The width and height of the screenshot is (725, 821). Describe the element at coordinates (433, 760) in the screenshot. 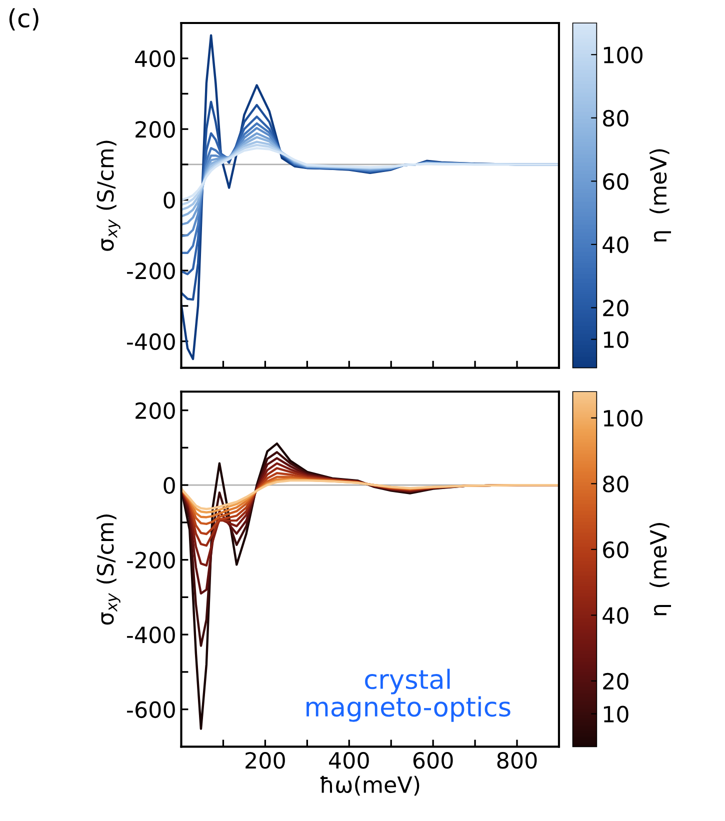

I see `x-tick-label: 600` at that location.